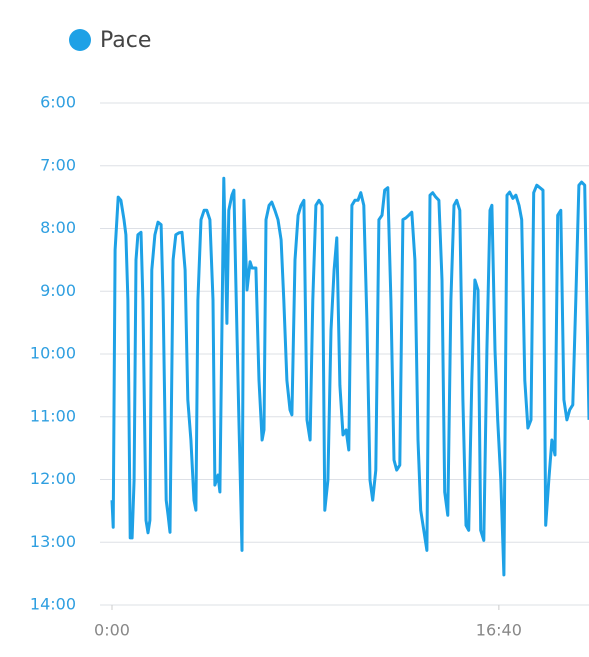  What do you see at coordinates (58, 290) in the screenshot?
I see `y-tick-label: 9:00` at bounding box center [58, 290].